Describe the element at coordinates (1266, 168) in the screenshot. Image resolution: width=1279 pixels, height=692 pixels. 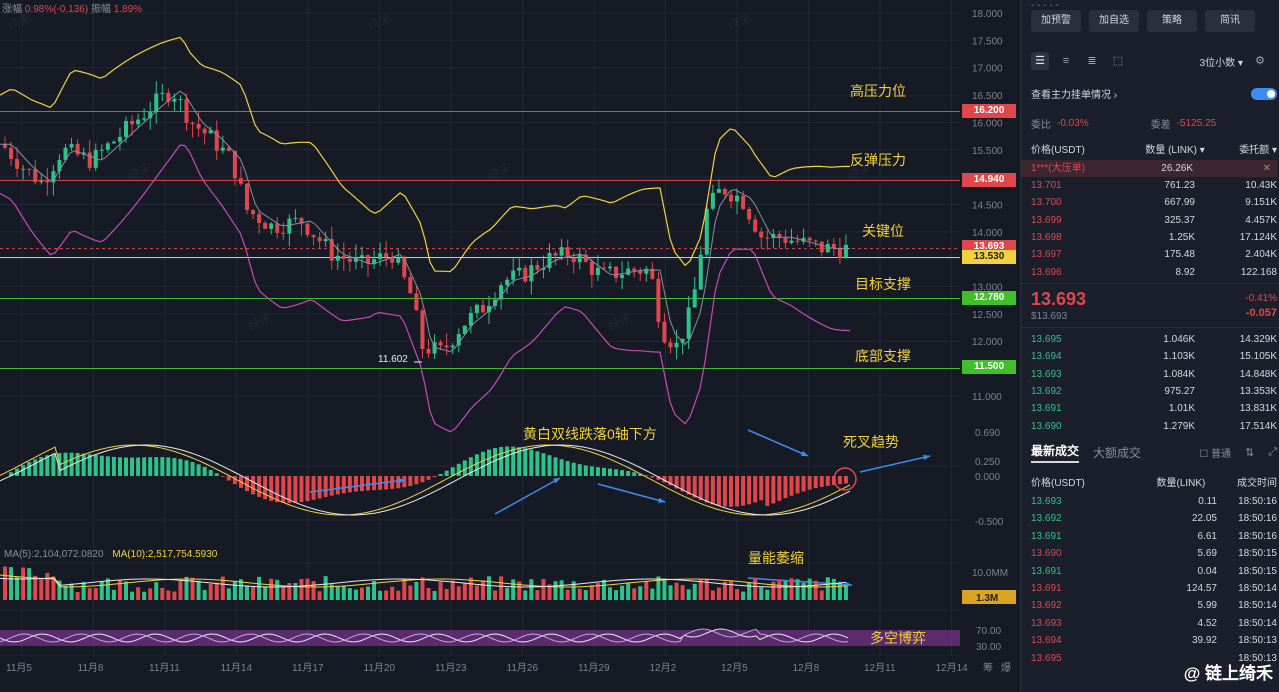
I see `close-icon: ✕` at that location.